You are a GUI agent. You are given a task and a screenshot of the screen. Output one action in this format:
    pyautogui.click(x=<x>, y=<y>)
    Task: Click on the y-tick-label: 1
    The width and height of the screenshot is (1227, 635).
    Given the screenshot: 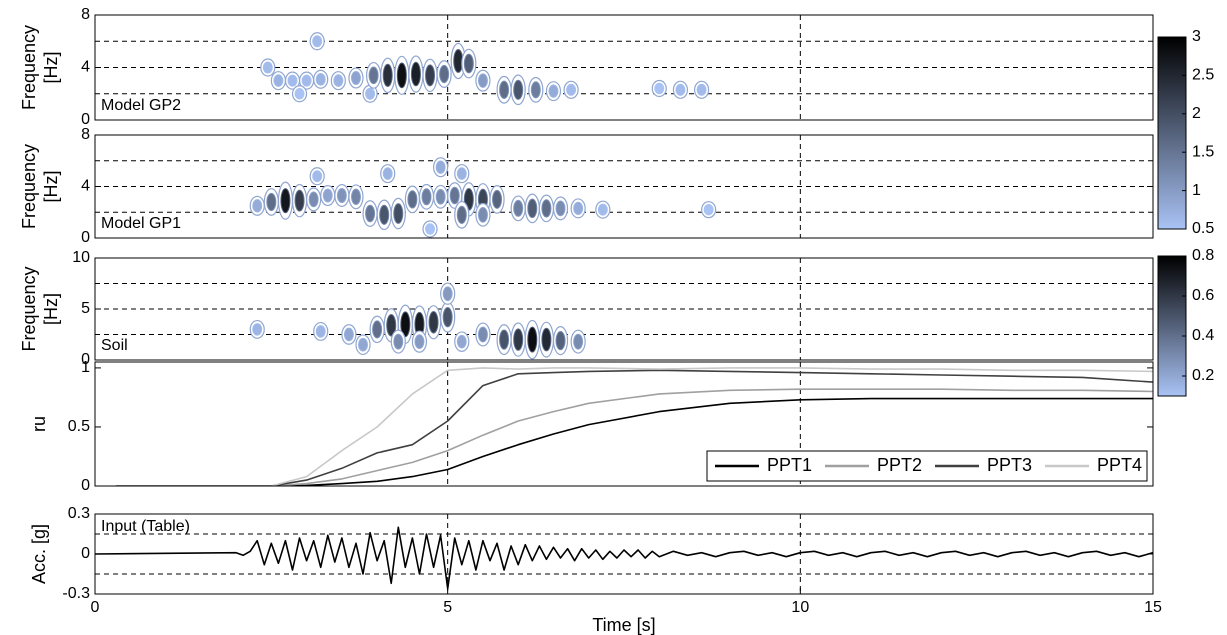 What is the action you would take?
    pyautogui.click(x=85, y=367)
    